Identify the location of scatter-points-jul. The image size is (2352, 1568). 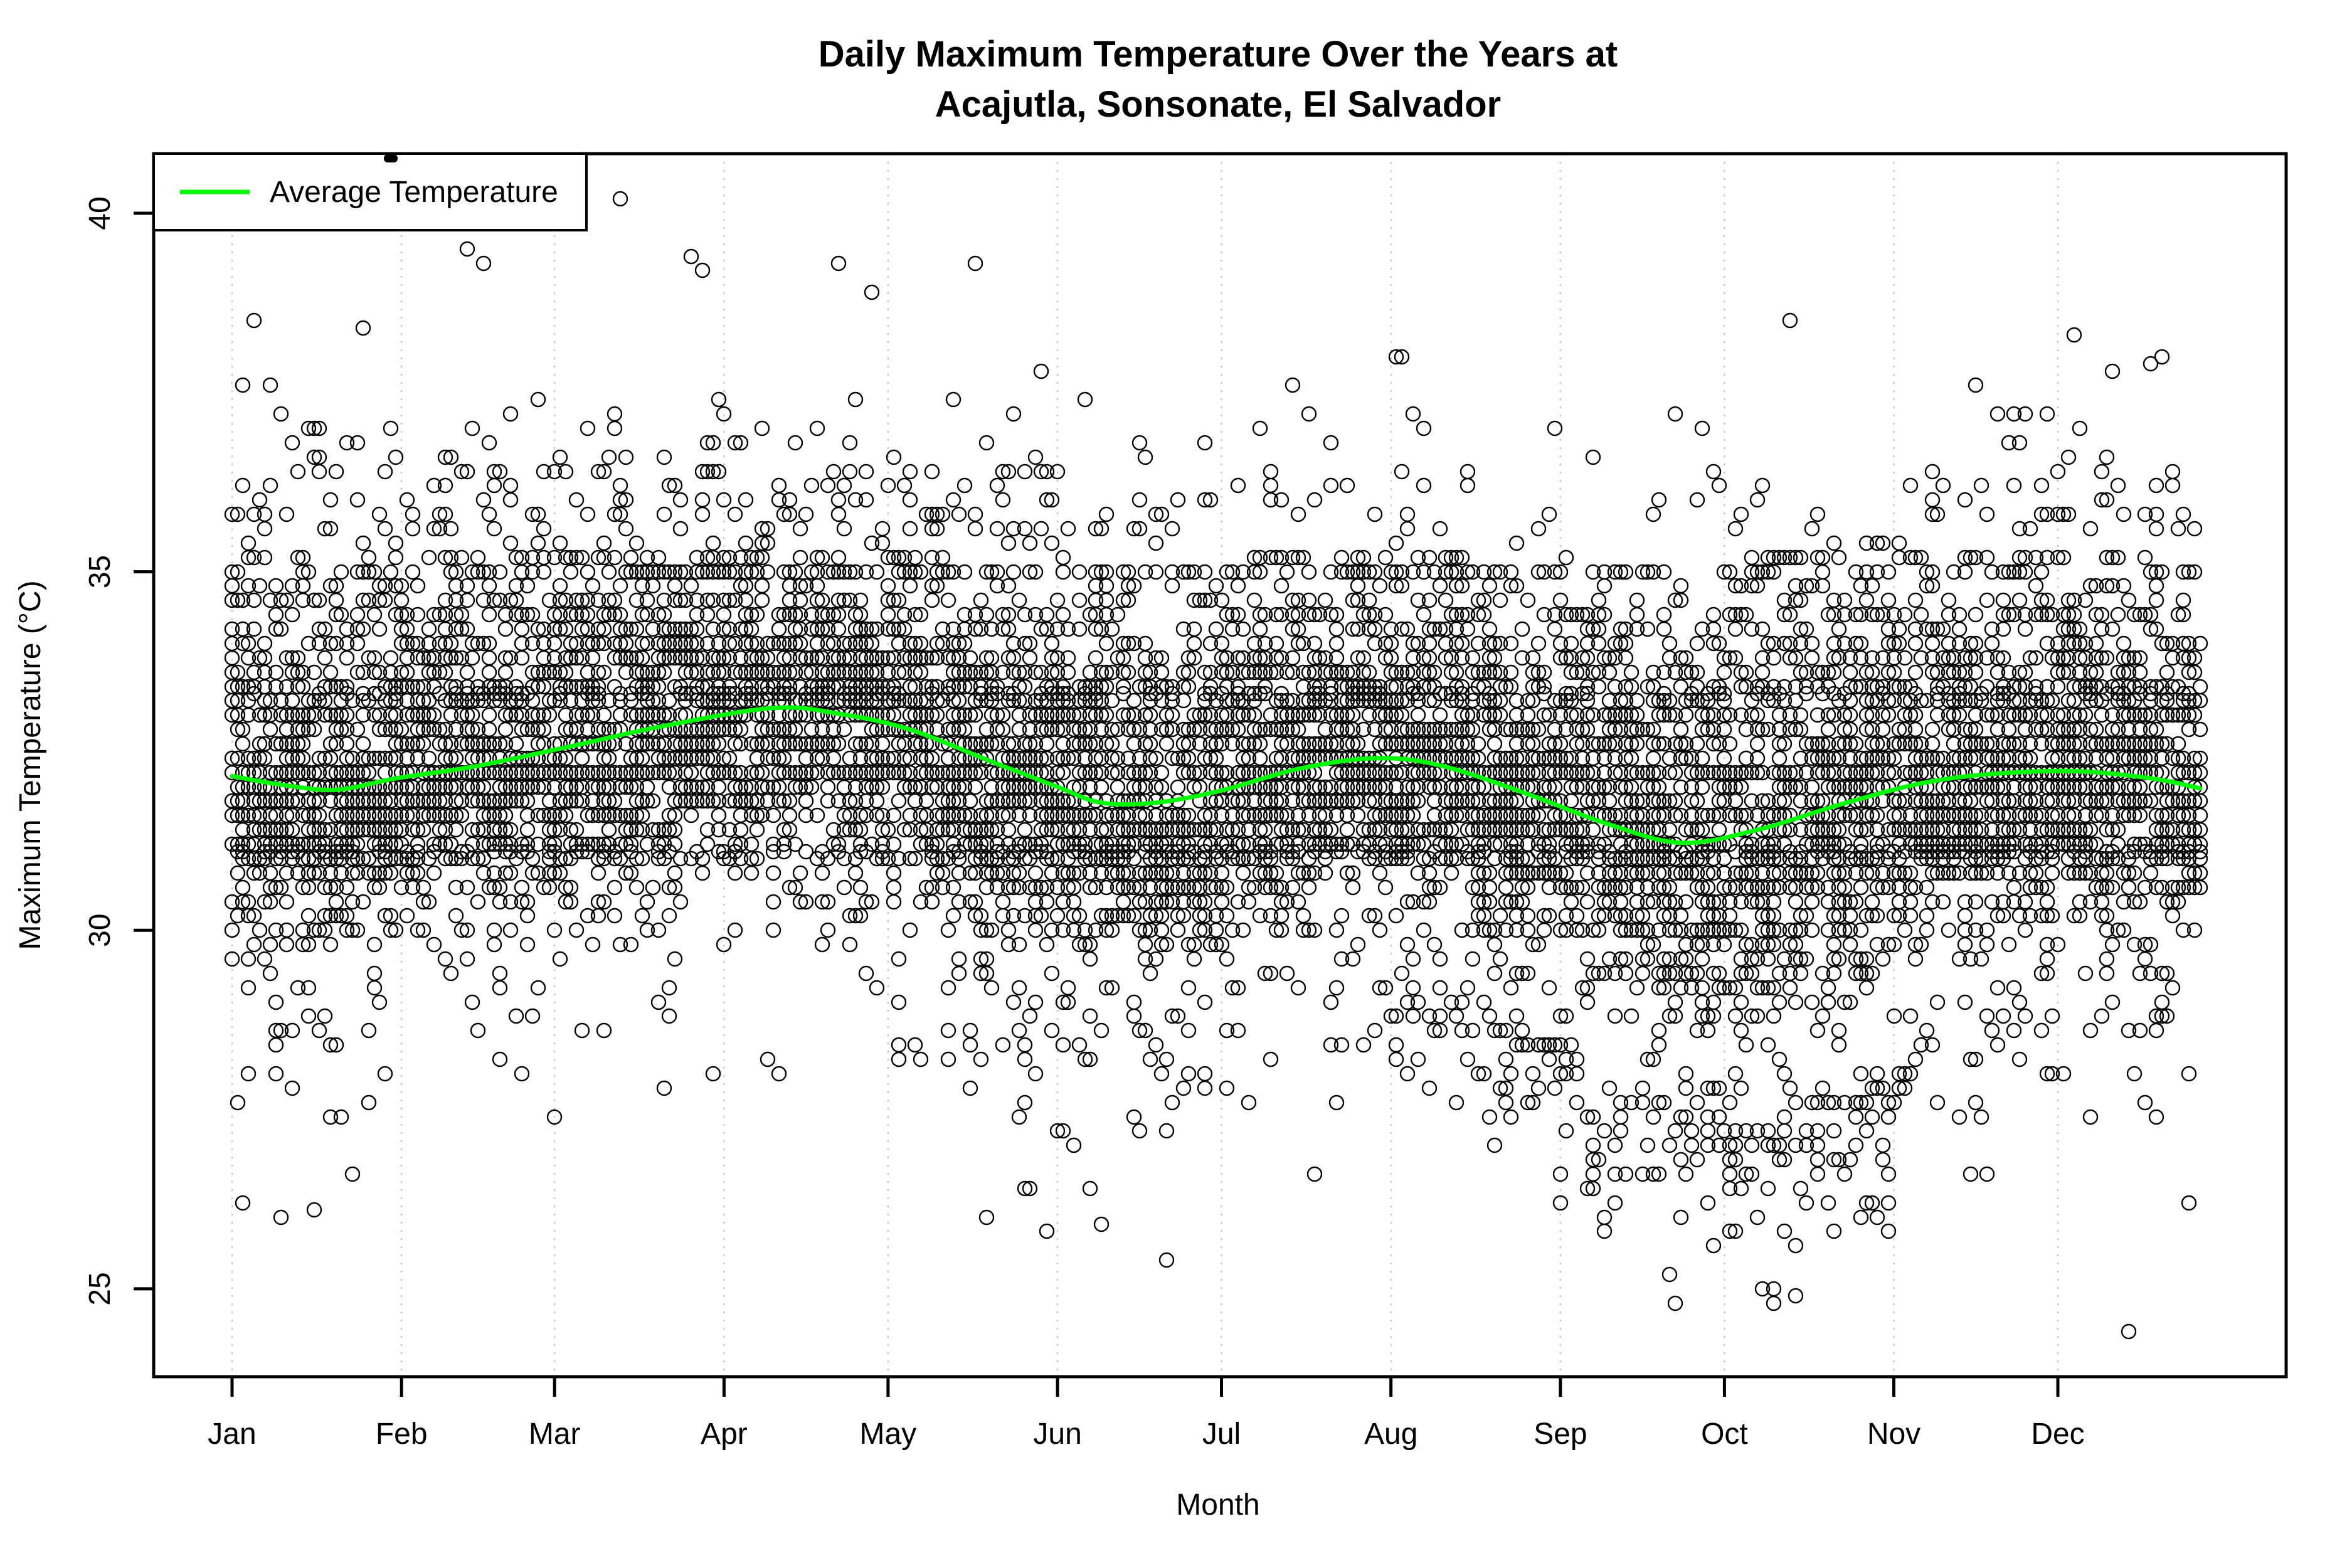
(1304, 780).